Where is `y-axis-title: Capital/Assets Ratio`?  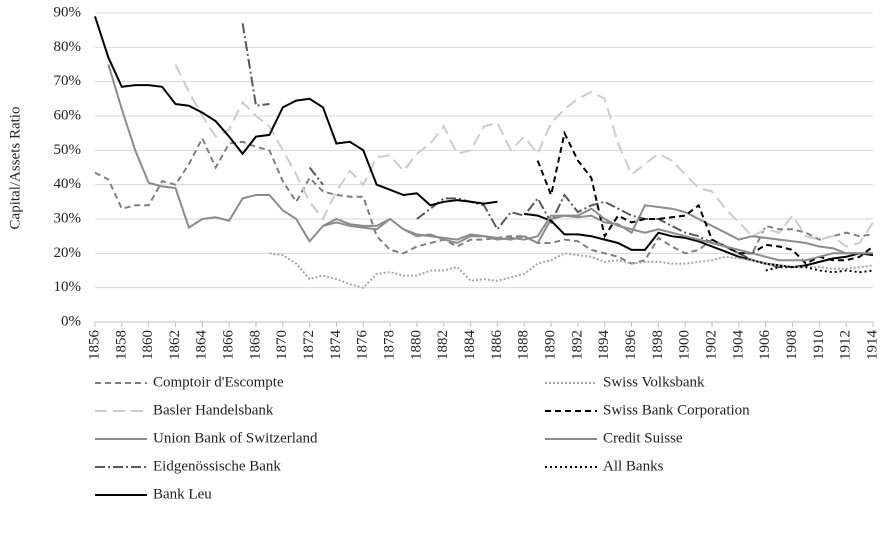
y-axis-title: Capital/Assets Ratio is located at coordinates (15, 168).